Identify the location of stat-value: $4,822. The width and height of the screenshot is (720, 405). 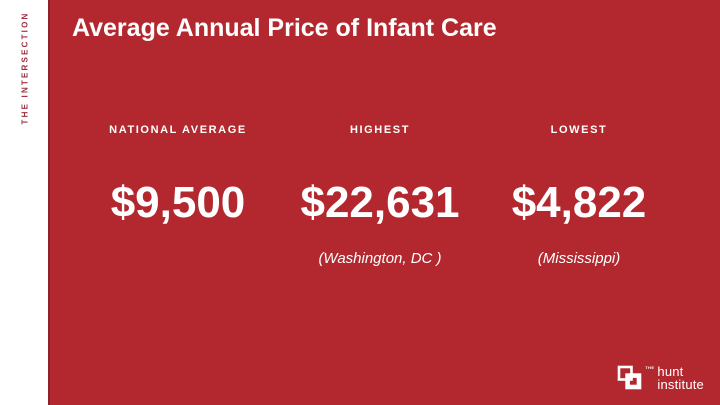
(579, 202).